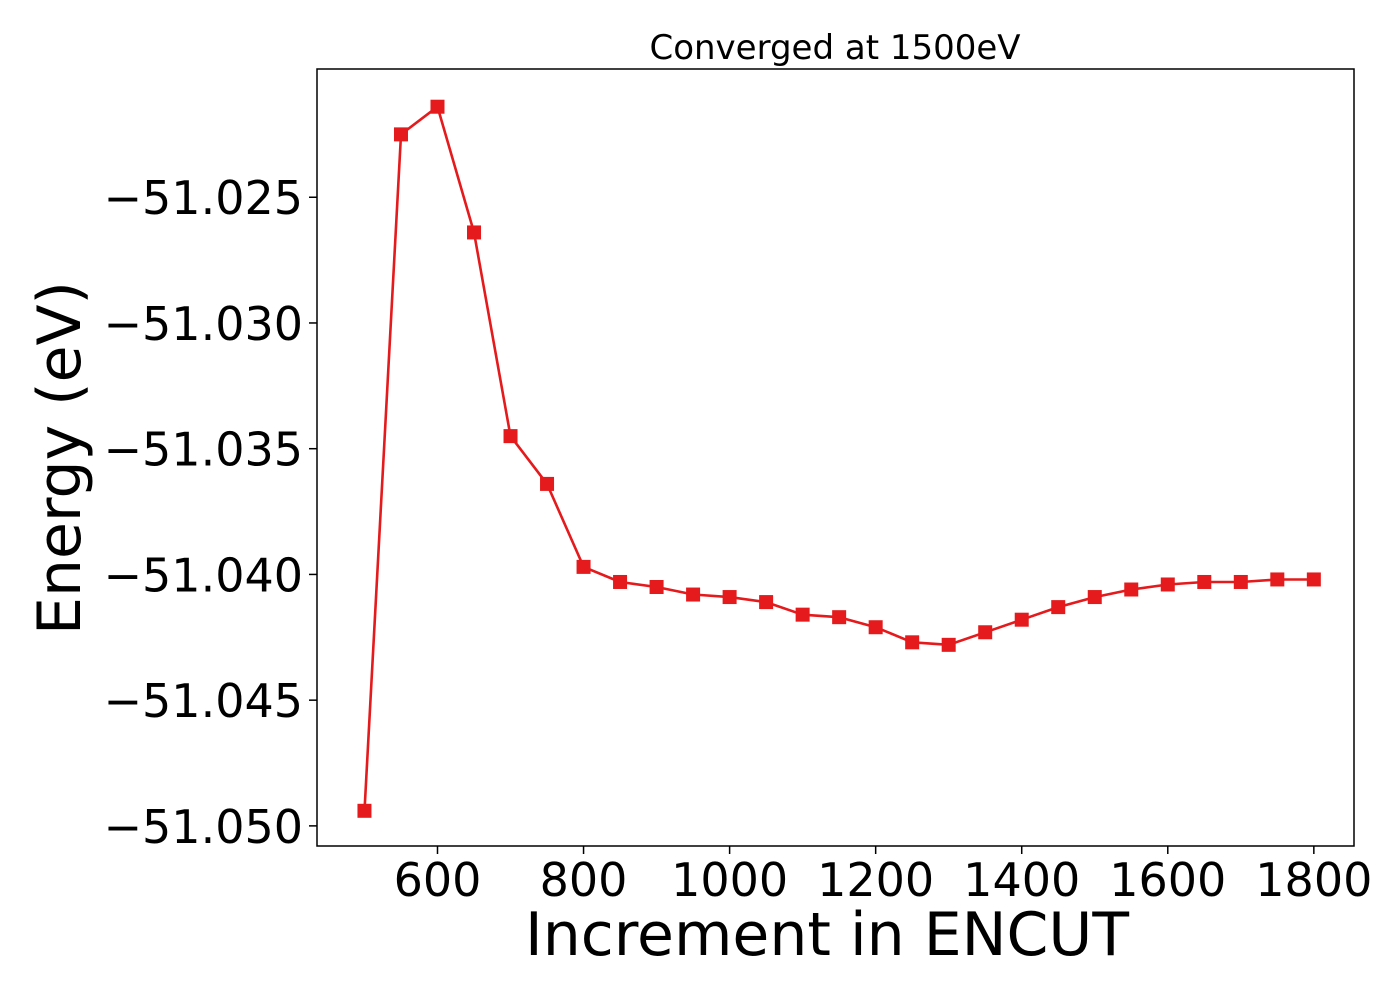 This screenshot has height=1004, width=1400. What do you see at coordinates (729, 880) in the screenshot?
I see `x-tick-label: 1000` at bounding box center [729, 880].